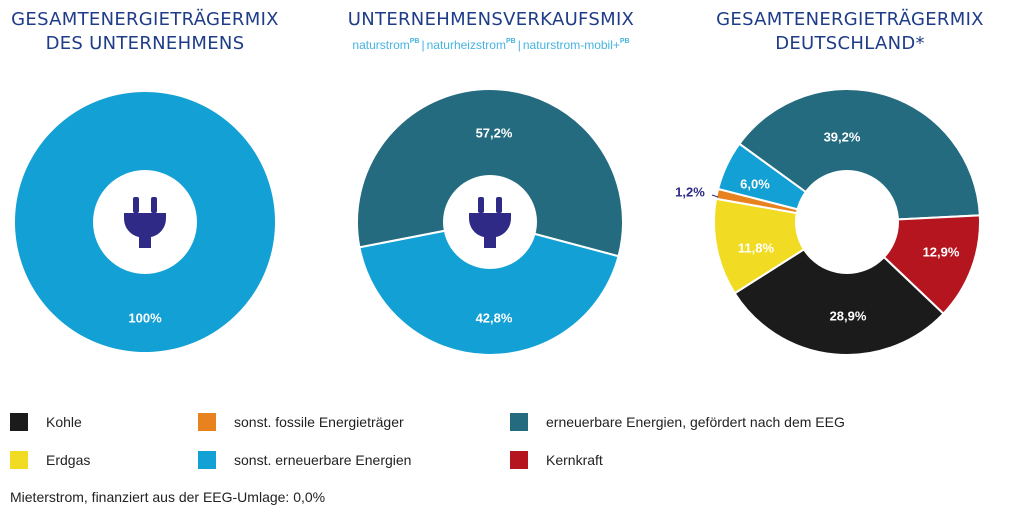 Image resolution: width=1024 pixels, height=512 pixels. I want to click on product-3: naturstrom-mobil+PB, so click(576, 45).